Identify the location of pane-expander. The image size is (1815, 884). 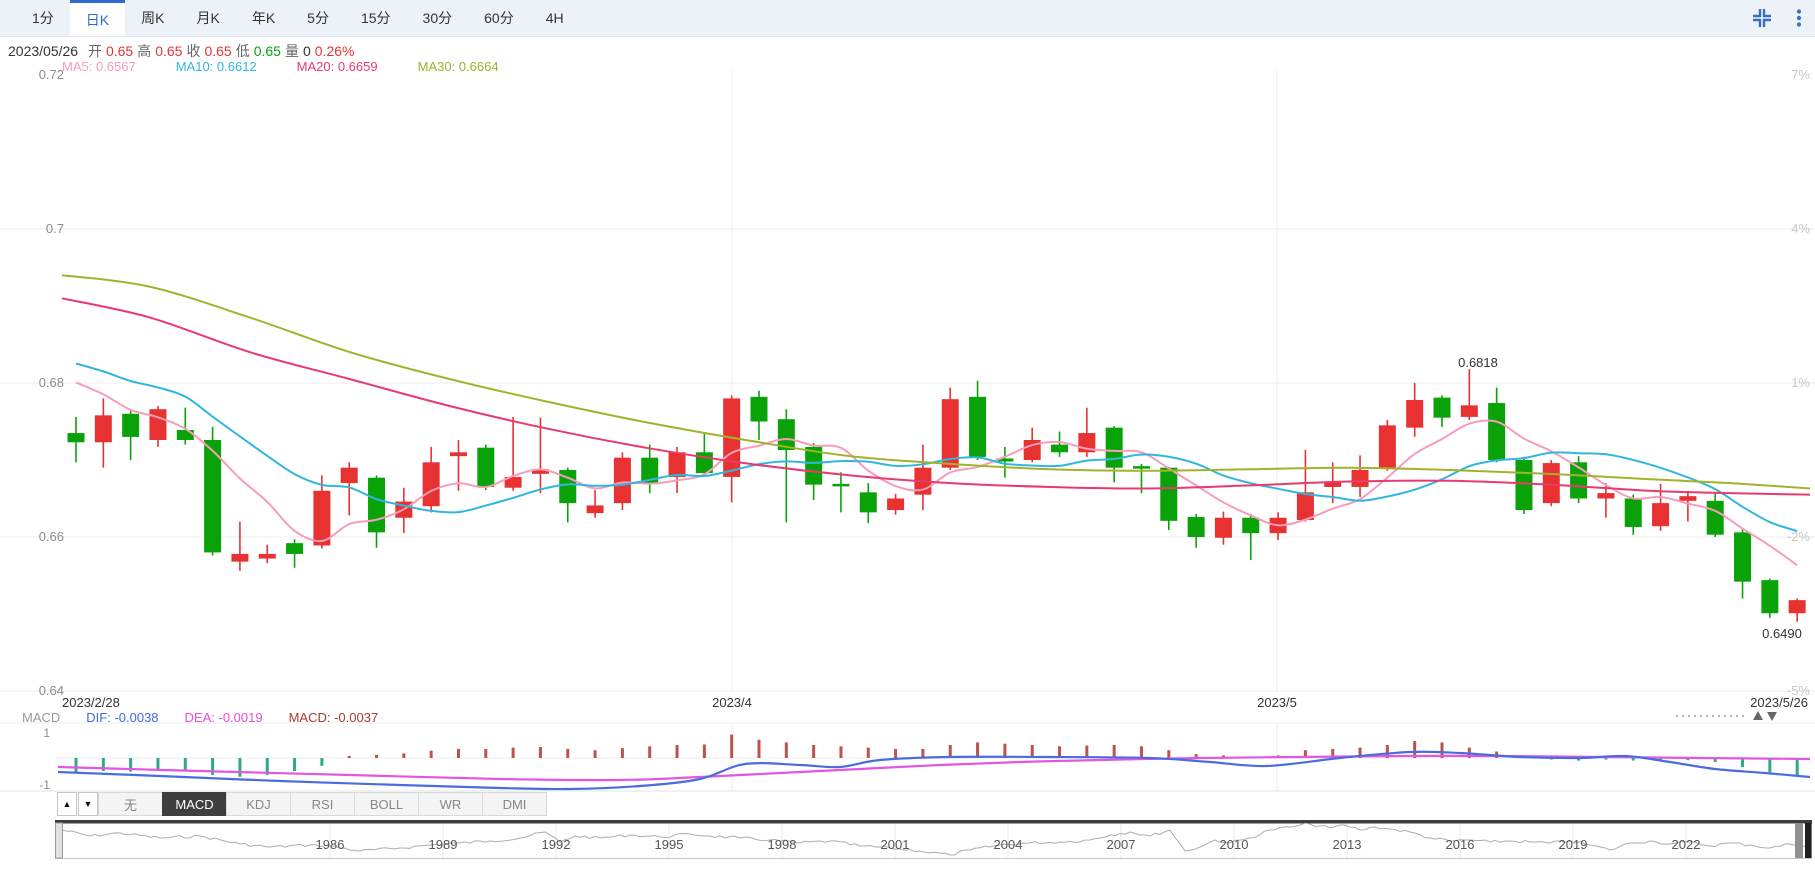
(1726, 716).